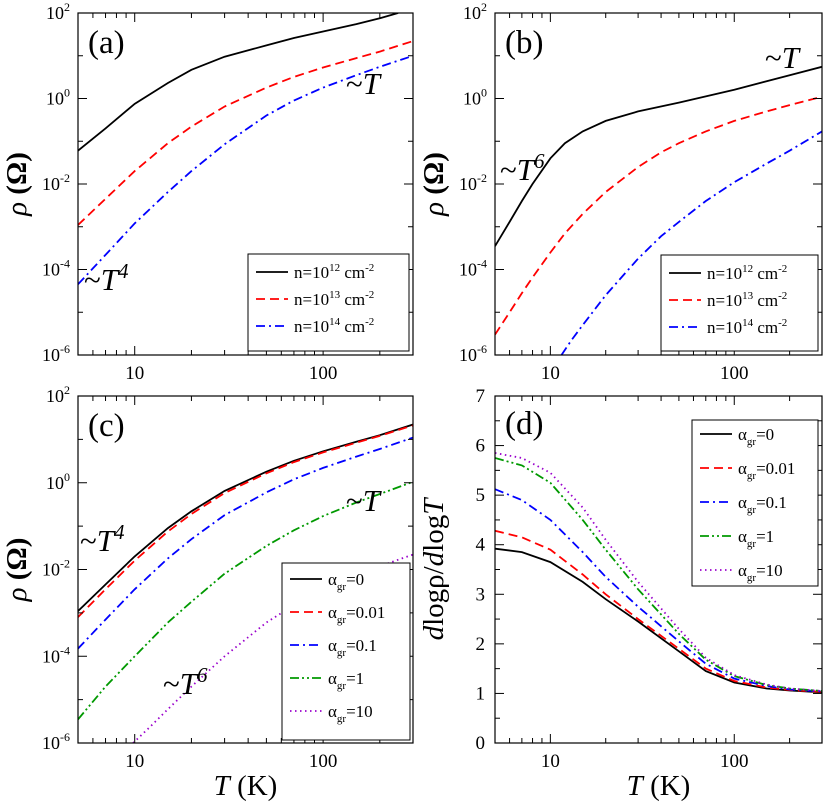  What do you see at coordinates (481, 743) in the screenshot?
I see `y-tick-label: 0` at bounding box center [481, 743].